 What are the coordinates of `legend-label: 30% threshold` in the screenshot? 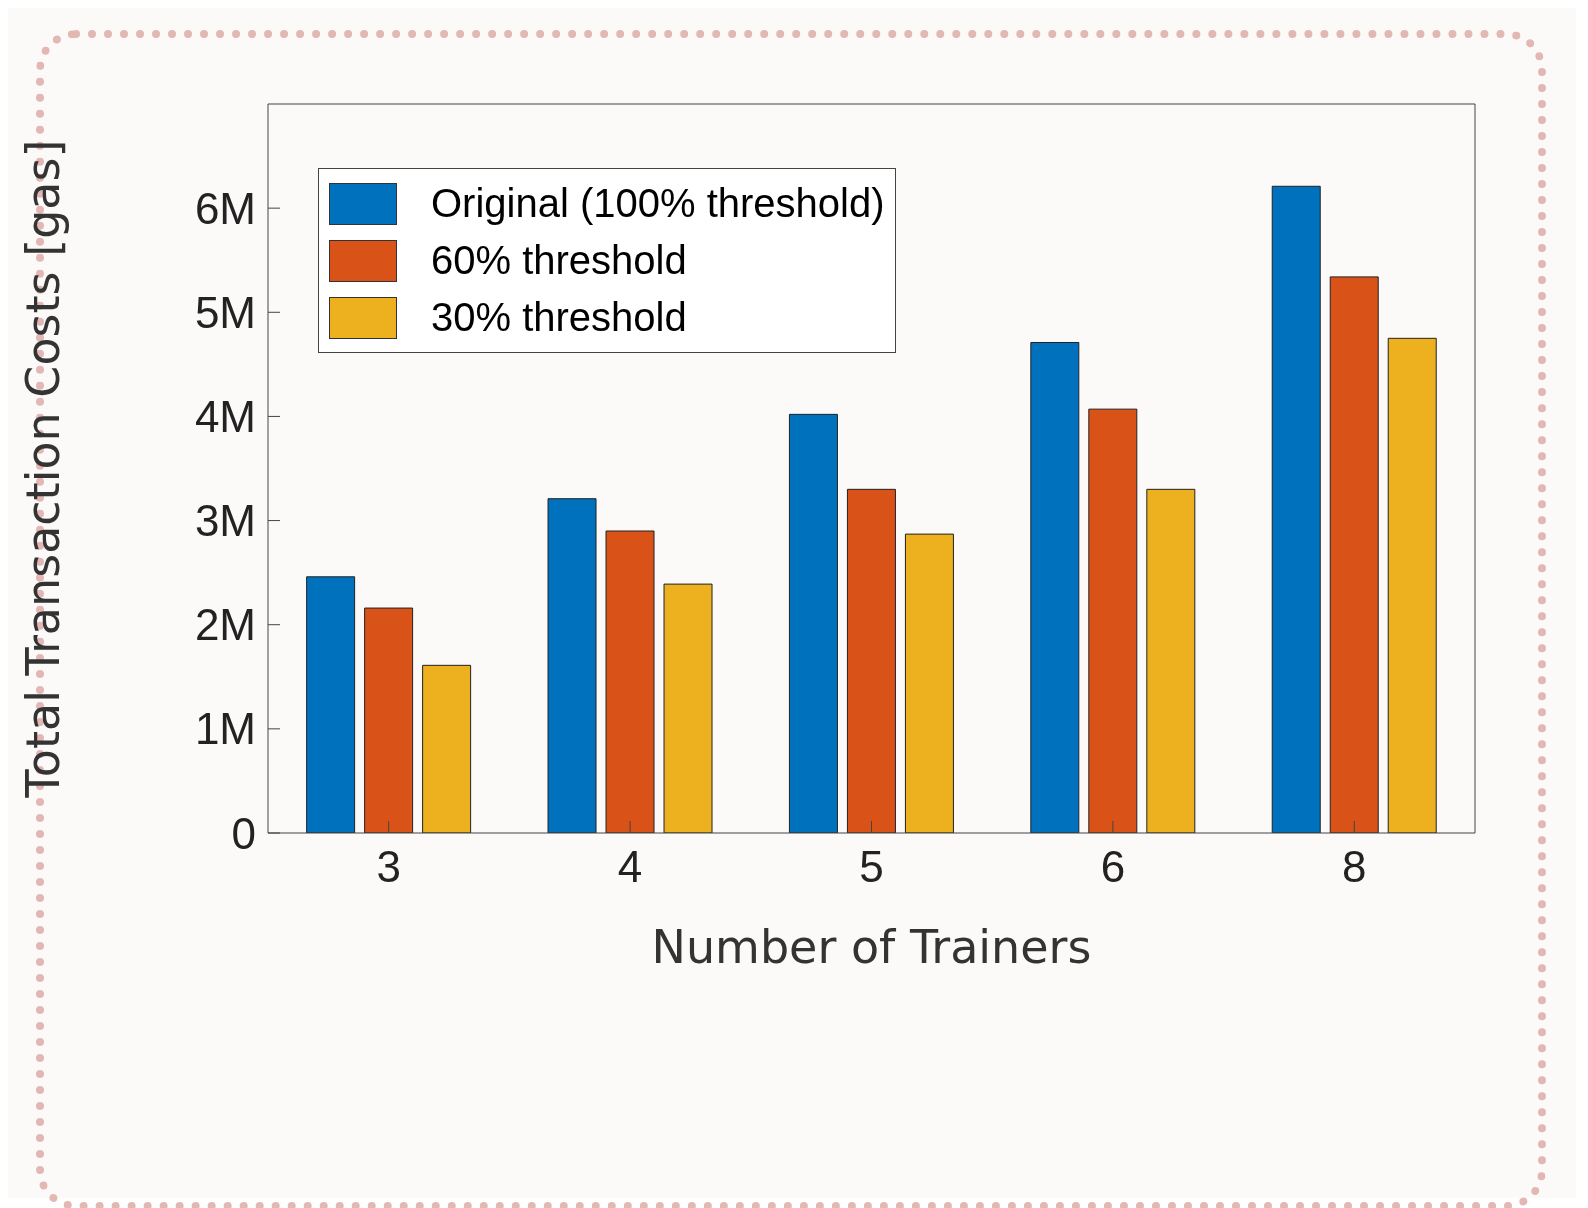 It's located at (559, 317).